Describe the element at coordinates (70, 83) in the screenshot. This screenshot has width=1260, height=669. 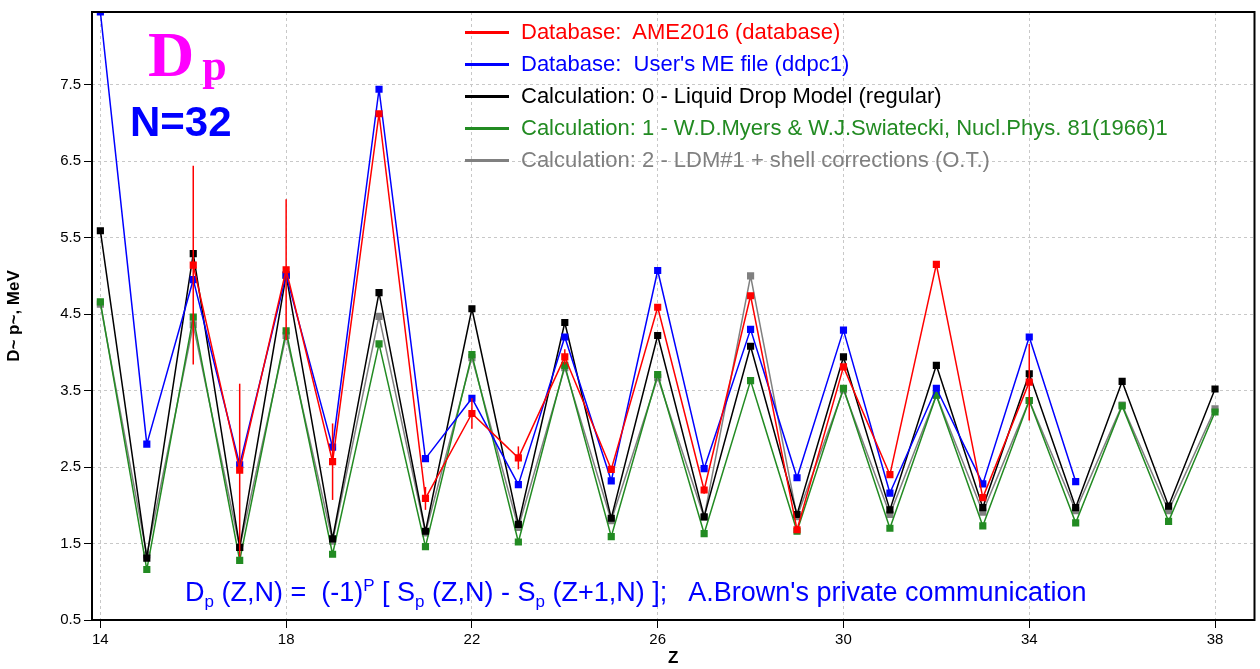
I see `y-tick-label: 7.5` at that location.